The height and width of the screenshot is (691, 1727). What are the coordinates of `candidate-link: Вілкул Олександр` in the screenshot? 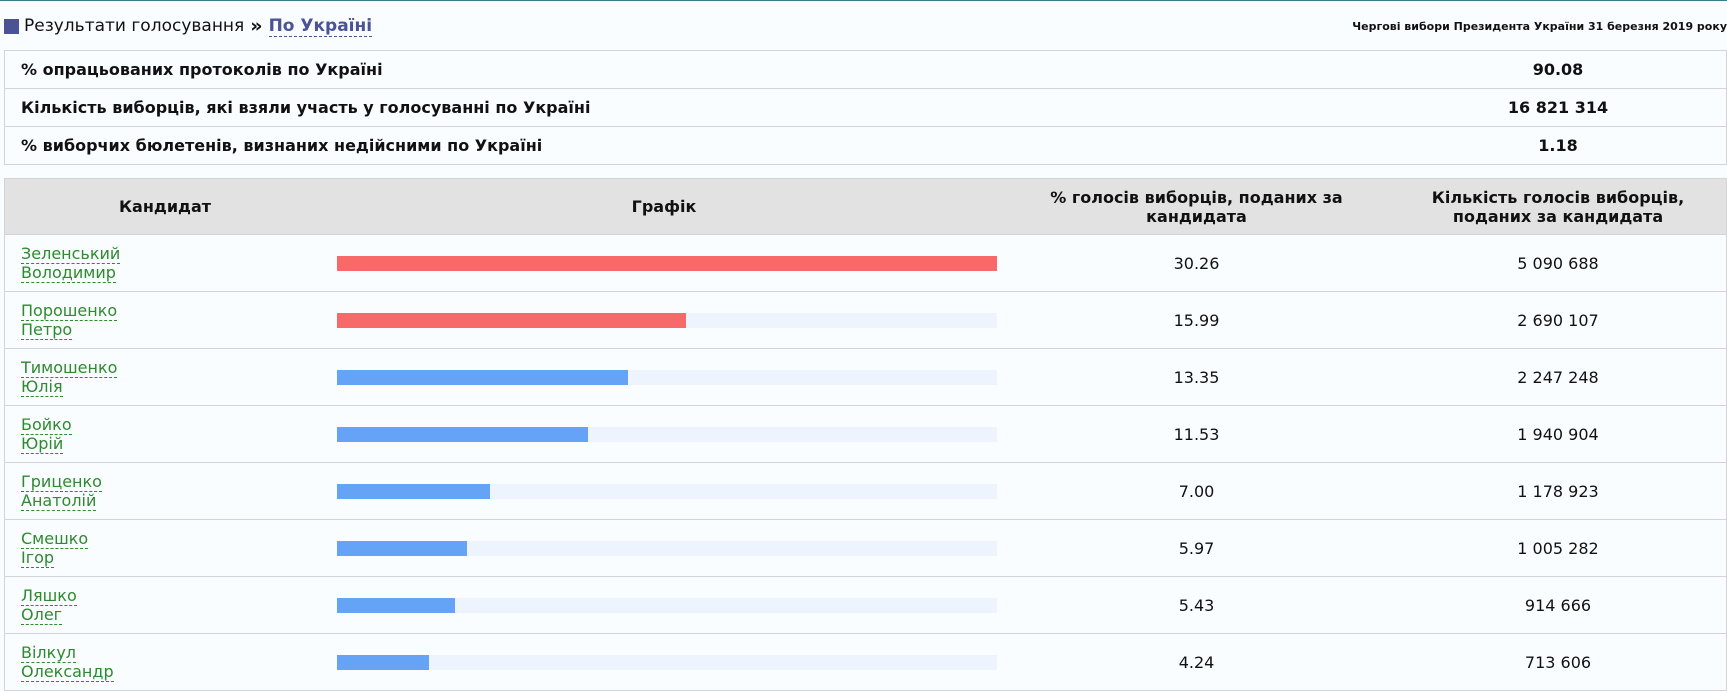 It's located at (67, 662).